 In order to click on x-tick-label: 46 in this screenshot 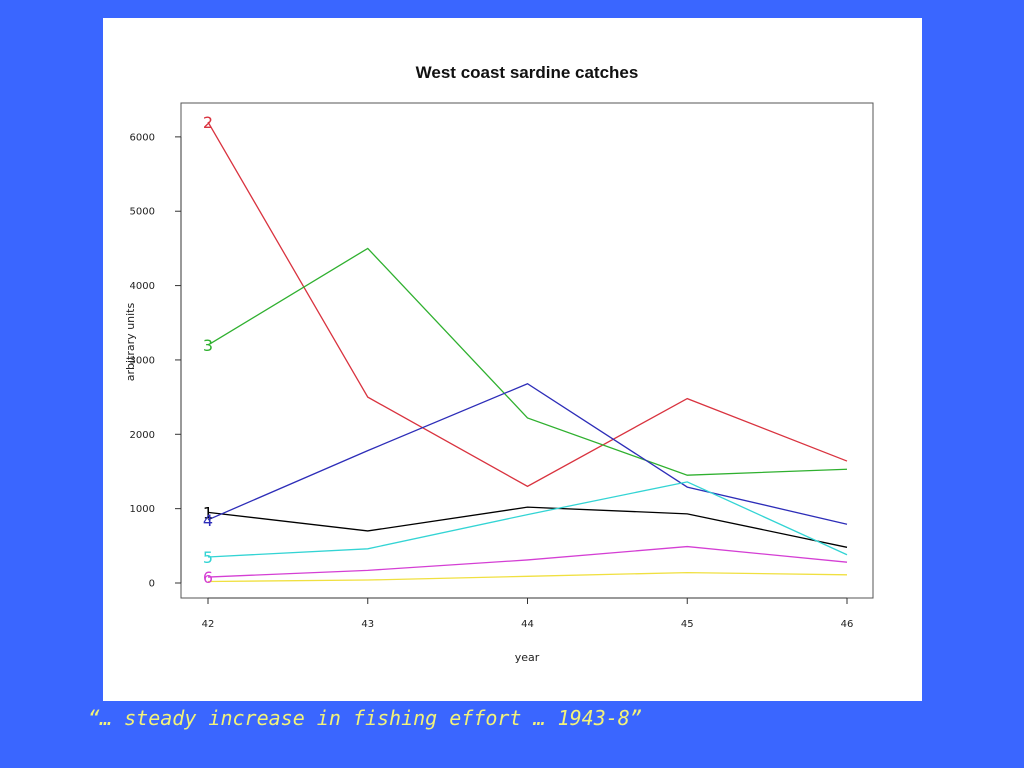, I will do `click(847, 624)`.